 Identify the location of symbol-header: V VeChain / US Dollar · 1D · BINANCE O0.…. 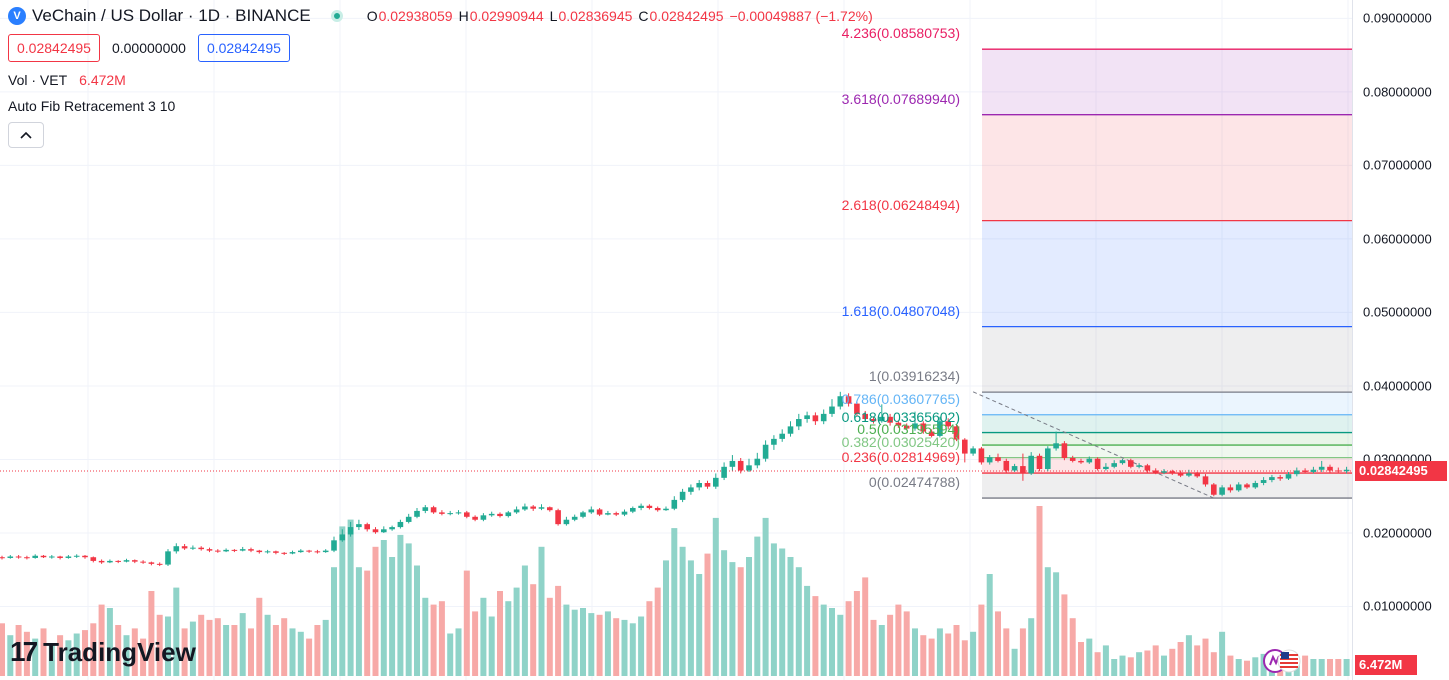
(443, 16).